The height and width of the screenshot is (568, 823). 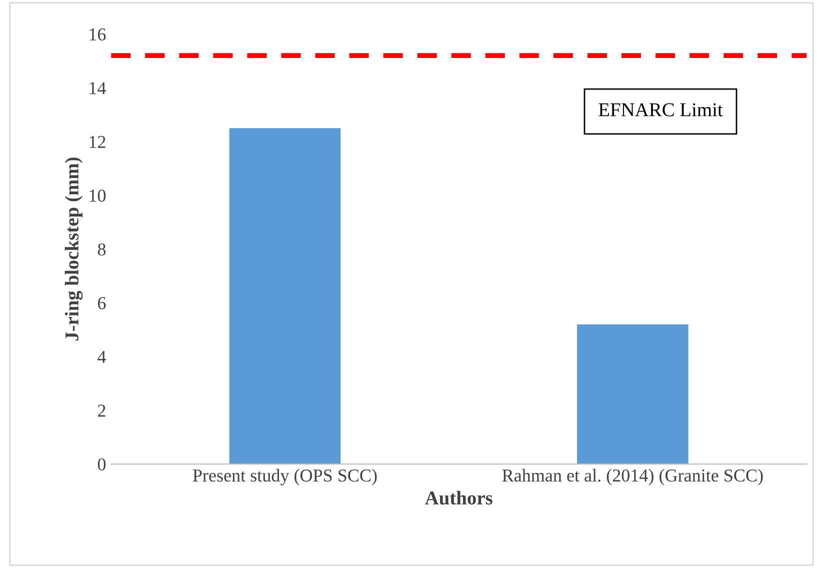 What do you see at coordinates (102, 249) in the screenshot?
I see `y-tick-label: 8` at bounding box center [102, 249].